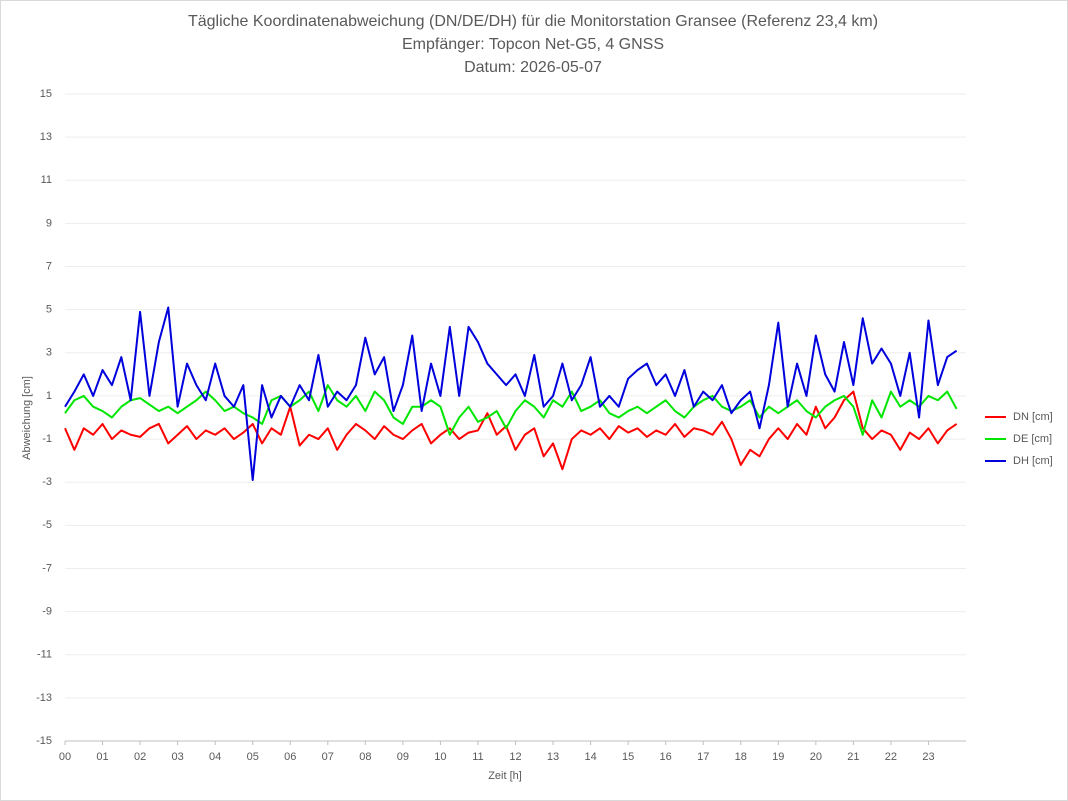 This screenshot has width=1068, height=801. What do you see at coordinates (533, 44) in the screenshot?
I see `chart-subtitle: Empfänger: Topcon Net-G5, 4 GNSS` at bounding box center [533, 44].